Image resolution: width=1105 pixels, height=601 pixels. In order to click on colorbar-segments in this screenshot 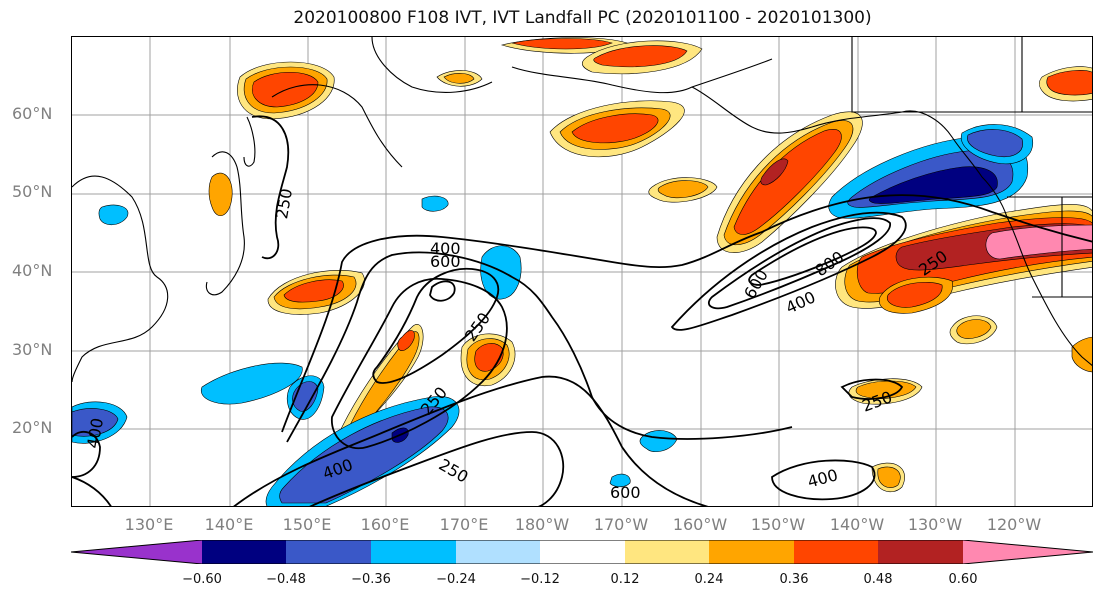, I will do `click(582, 552)`.